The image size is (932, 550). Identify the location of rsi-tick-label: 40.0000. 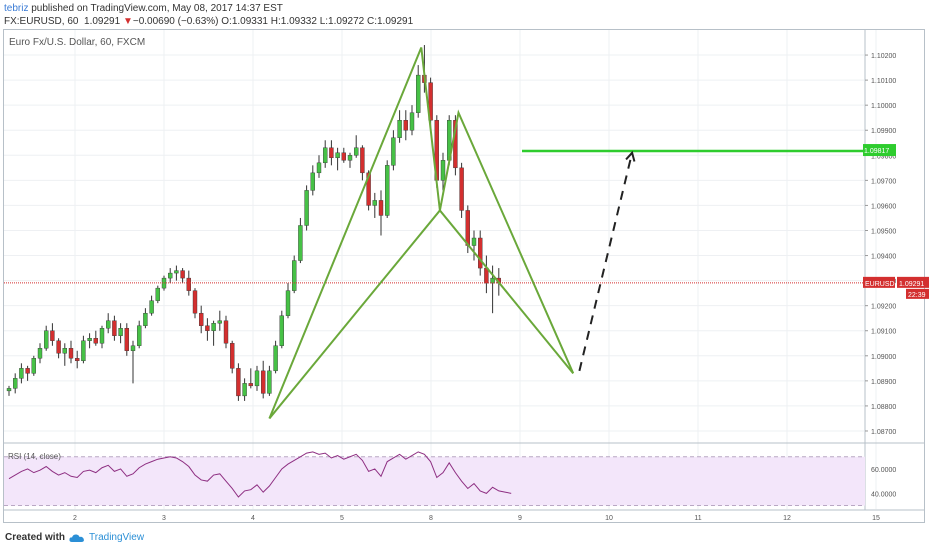
(883, 494).